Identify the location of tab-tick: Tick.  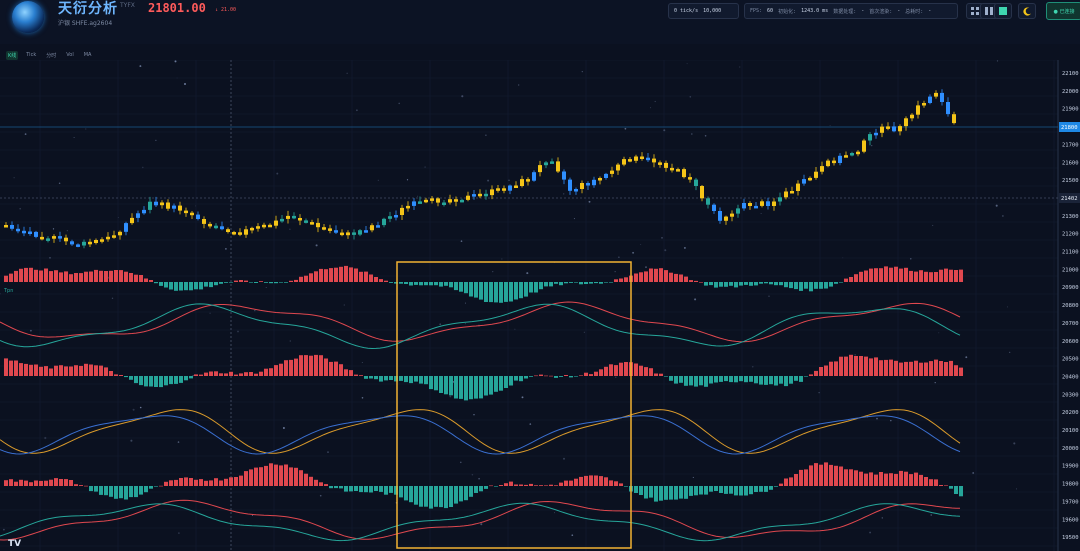
(31, 55).